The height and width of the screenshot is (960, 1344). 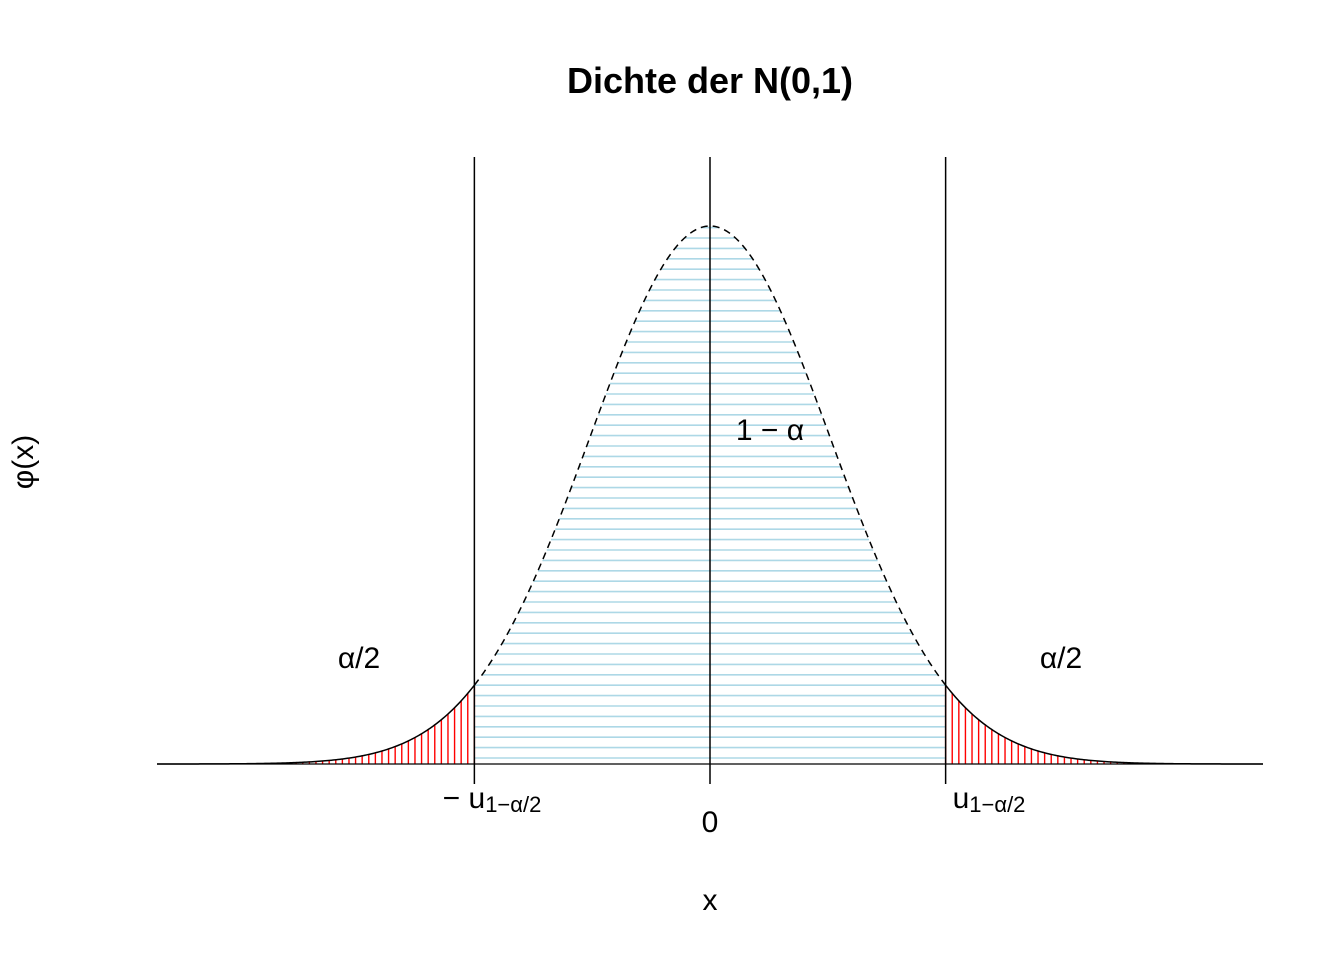 I want to click on left-tail-label: α/2, so click(x=359, y=658).